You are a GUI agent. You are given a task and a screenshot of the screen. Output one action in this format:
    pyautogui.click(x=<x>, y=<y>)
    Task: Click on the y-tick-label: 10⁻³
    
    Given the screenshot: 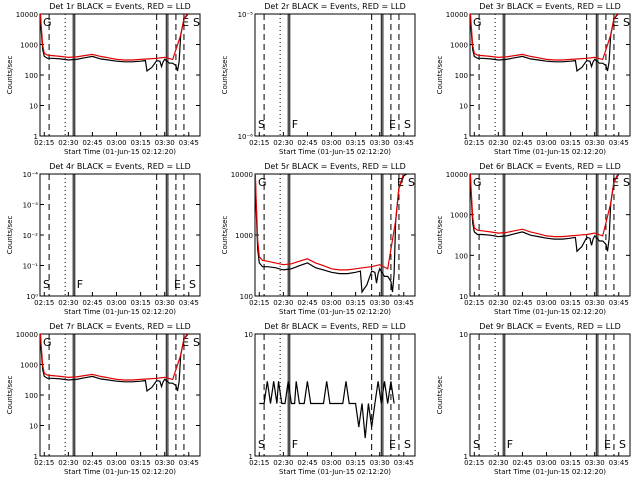 What is the action you would take?
    pyautogui.click(x=31, y=206)
    